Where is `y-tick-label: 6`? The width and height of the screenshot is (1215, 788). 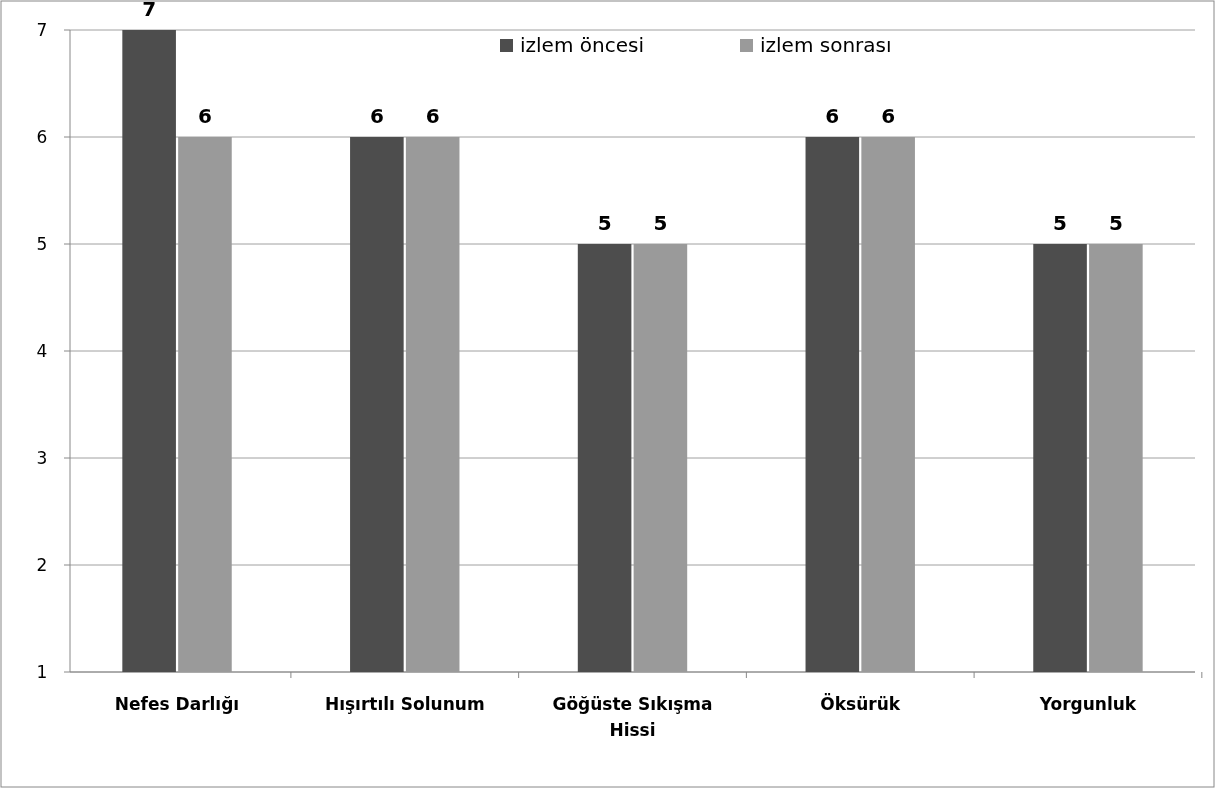 y-tick-label: 6 is located at coordinates (42, 136).